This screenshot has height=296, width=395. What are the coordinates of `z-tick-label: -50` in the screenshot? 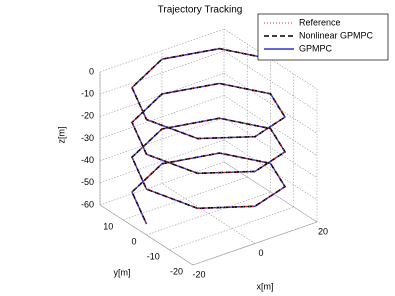 It's located at (87, 182).